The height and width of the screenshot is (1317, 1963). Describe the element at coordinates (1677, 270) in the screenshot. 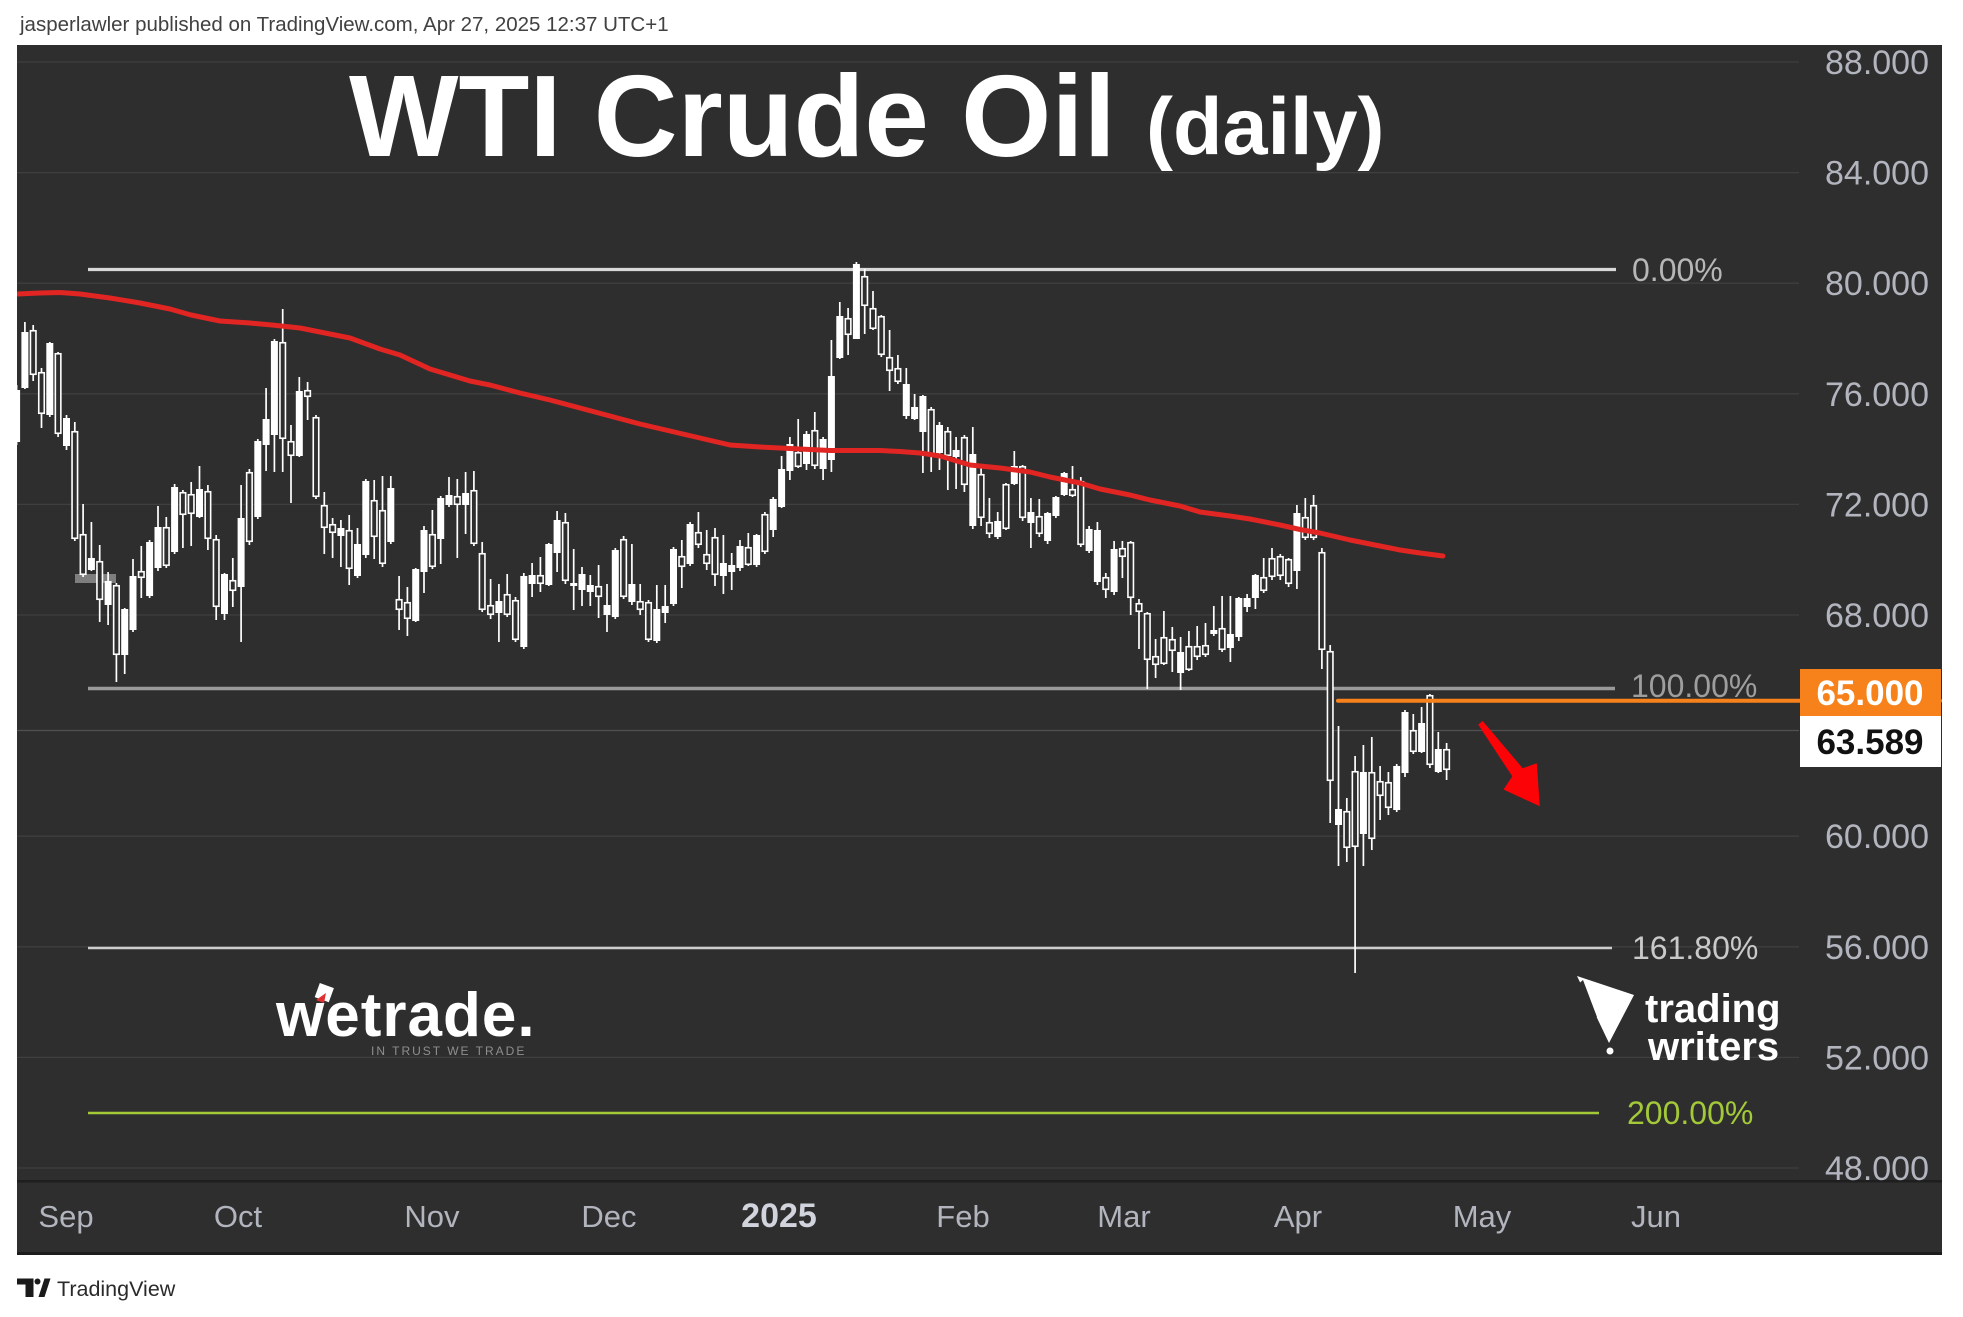

I see `svg-text: 0.00%` at that location.